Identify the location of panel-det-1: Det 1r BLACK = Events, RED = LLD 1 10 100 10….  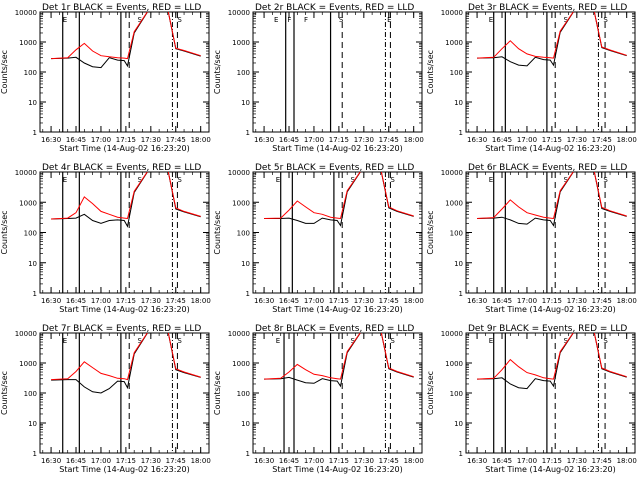
(105, 78).